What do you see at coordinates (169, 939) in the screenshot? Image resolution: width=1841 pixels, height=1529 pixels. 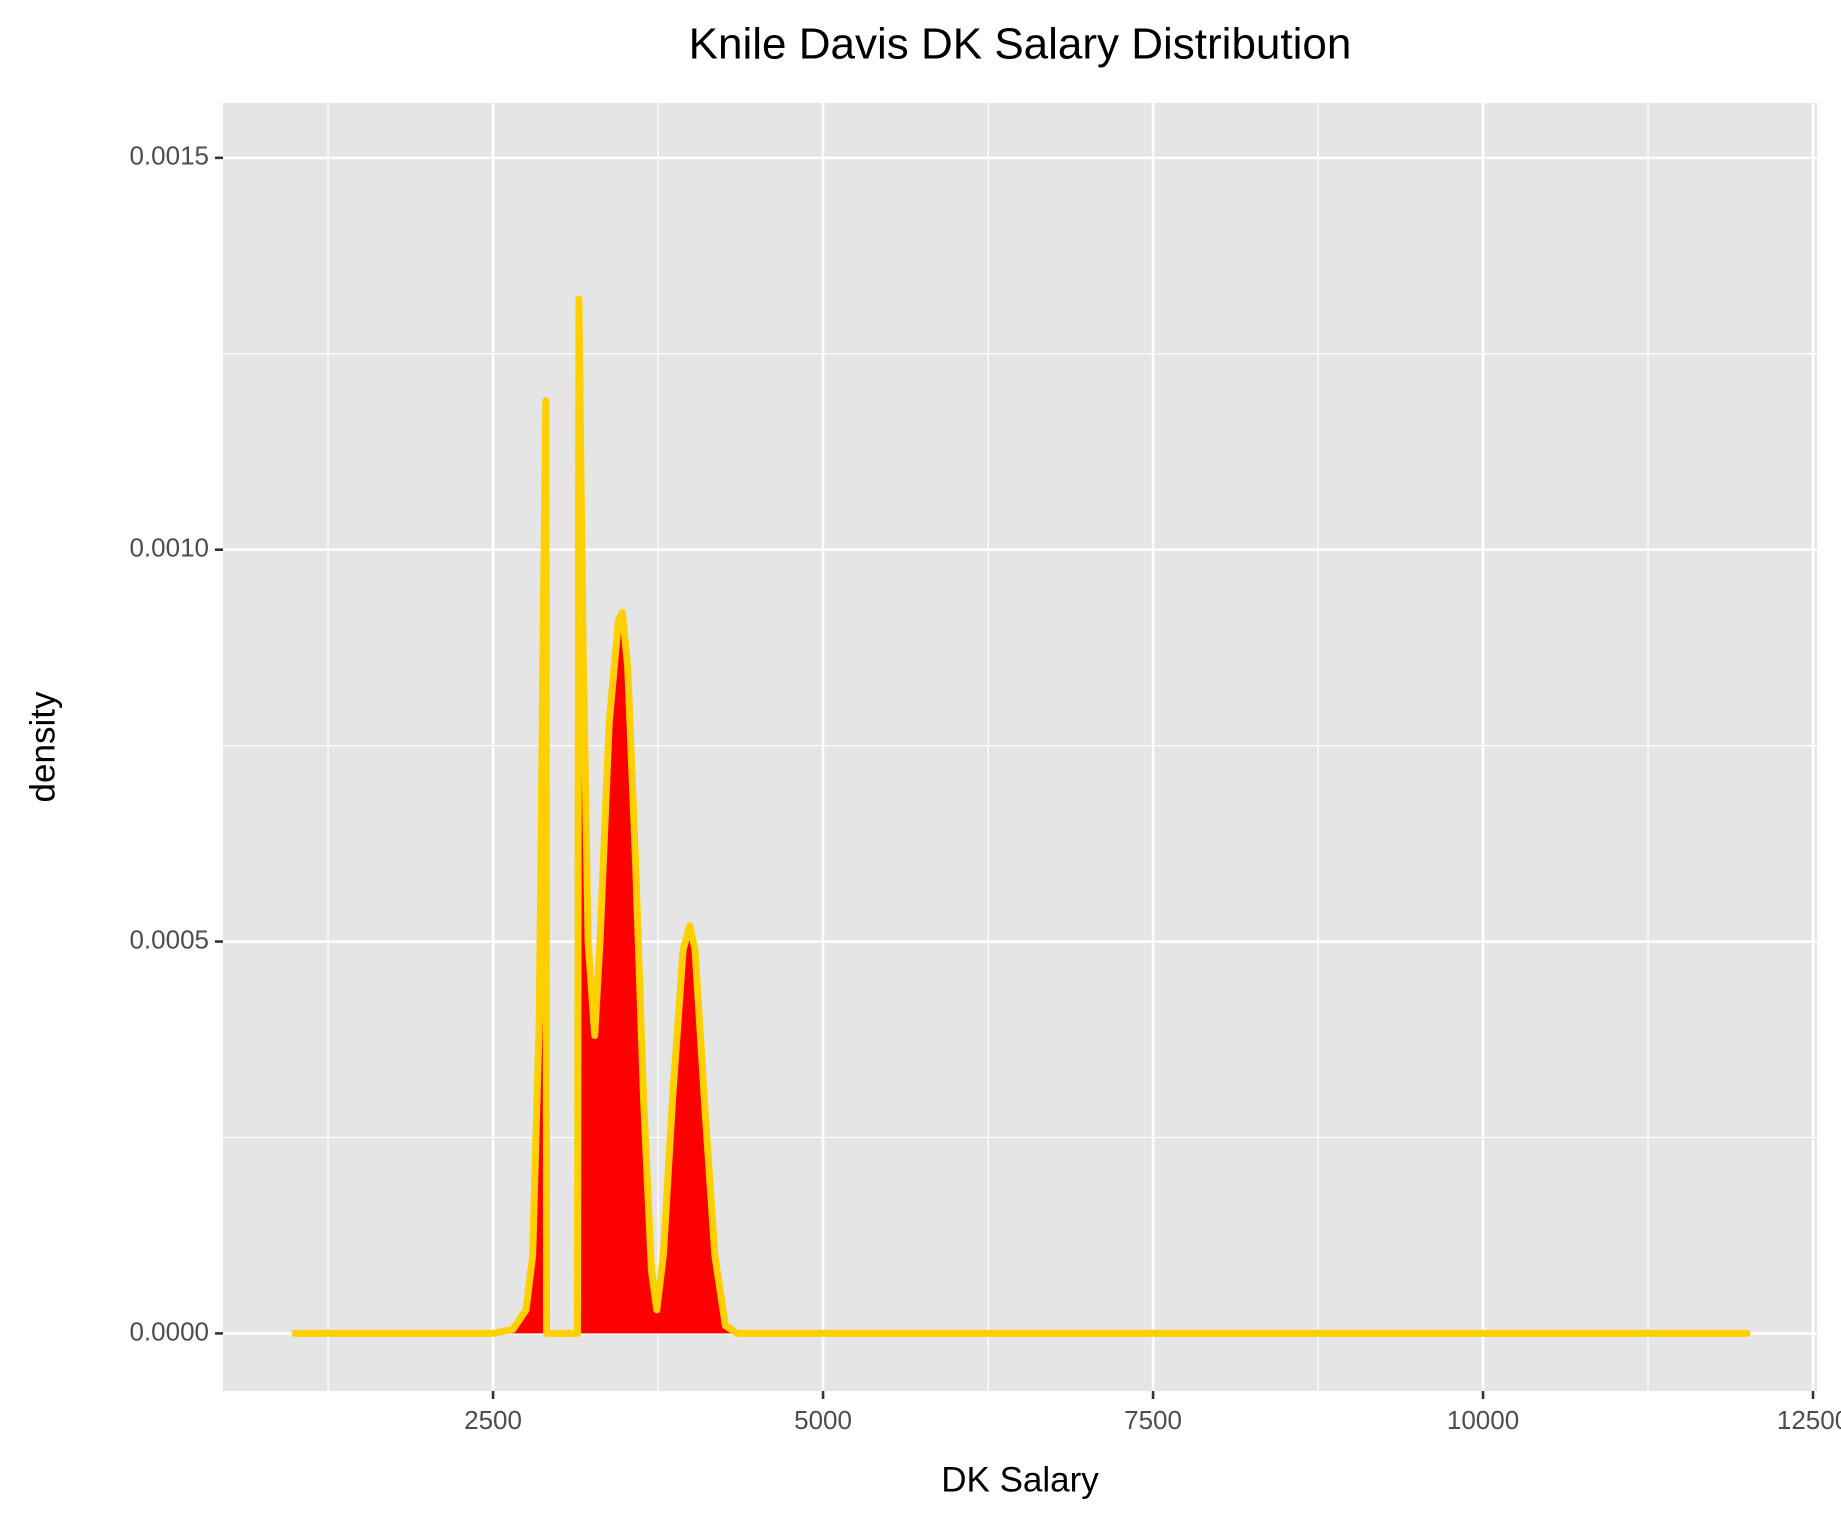 I see `y-tick-label: 0.0005` at bounding box center [169, 939].